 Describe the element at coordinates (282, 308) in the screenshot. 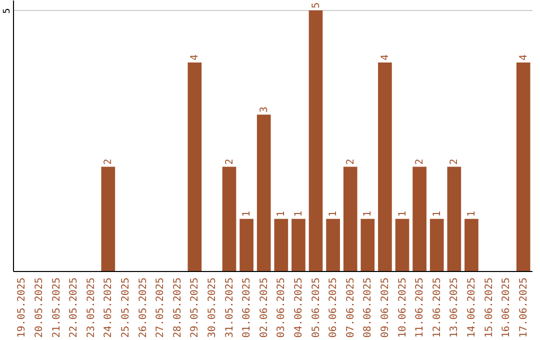

I see `x-tick-label: 03.06.2025` at that location.